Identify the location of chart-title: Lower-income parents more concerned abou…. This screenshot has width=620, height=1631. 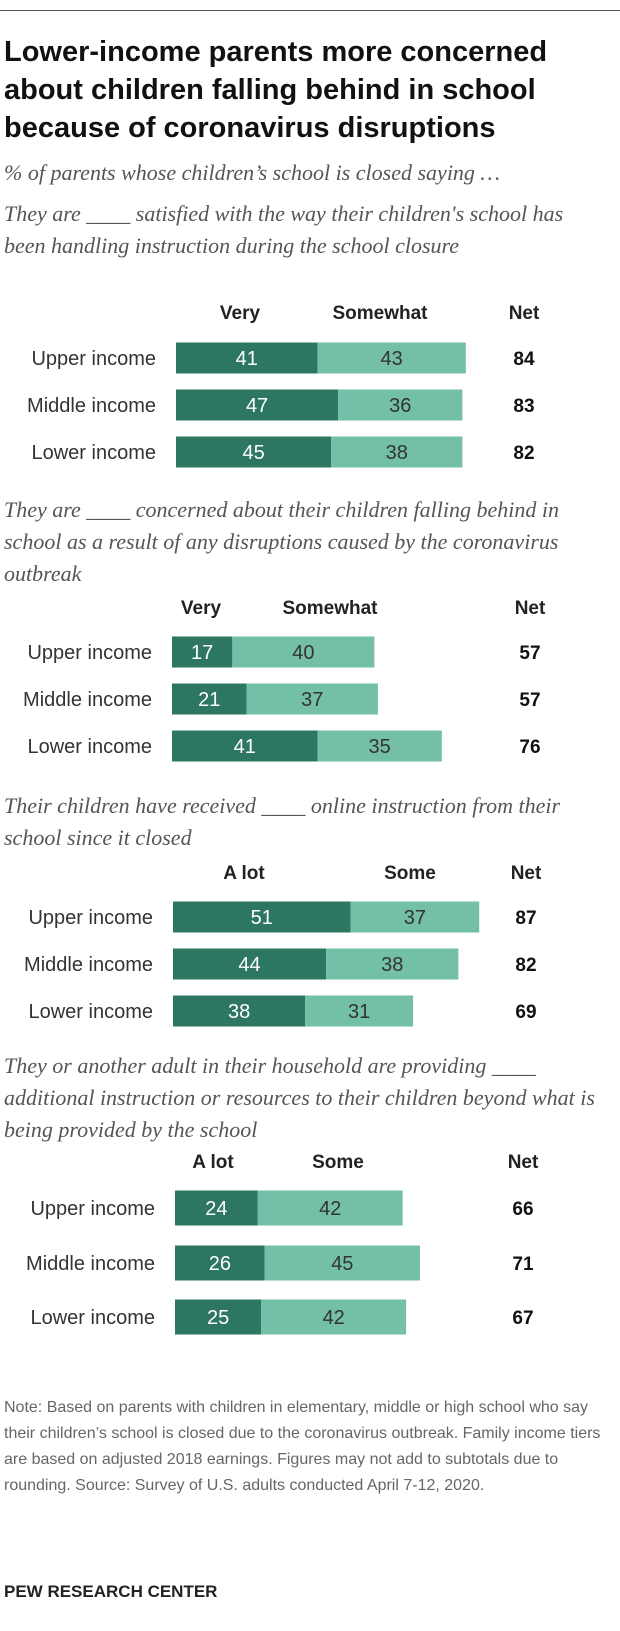
(276, 90).